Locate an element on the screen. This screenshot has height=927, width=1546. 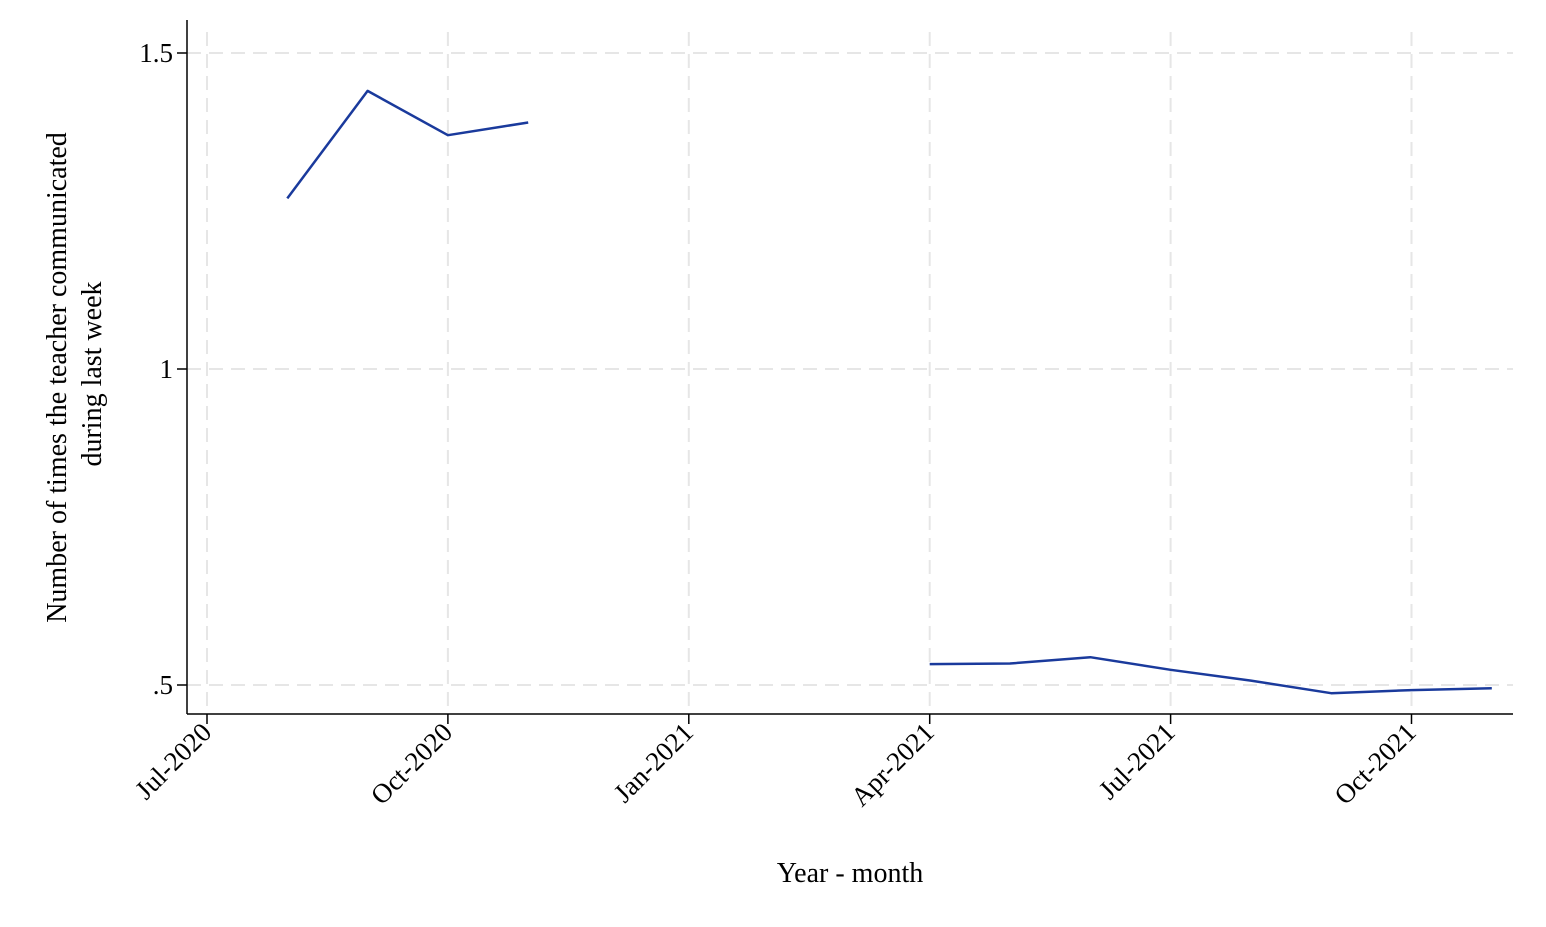
x-tick-label: Jul-2021 is located at coordinates (1137, 761).